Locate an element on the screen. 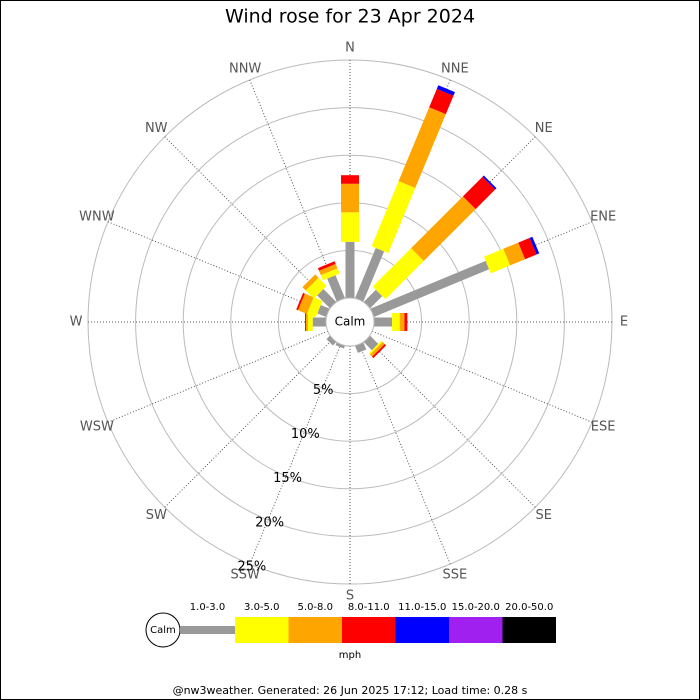 The height and width of the screenshot is (700, 700). calm-circle is located at coordinates (350, 322).